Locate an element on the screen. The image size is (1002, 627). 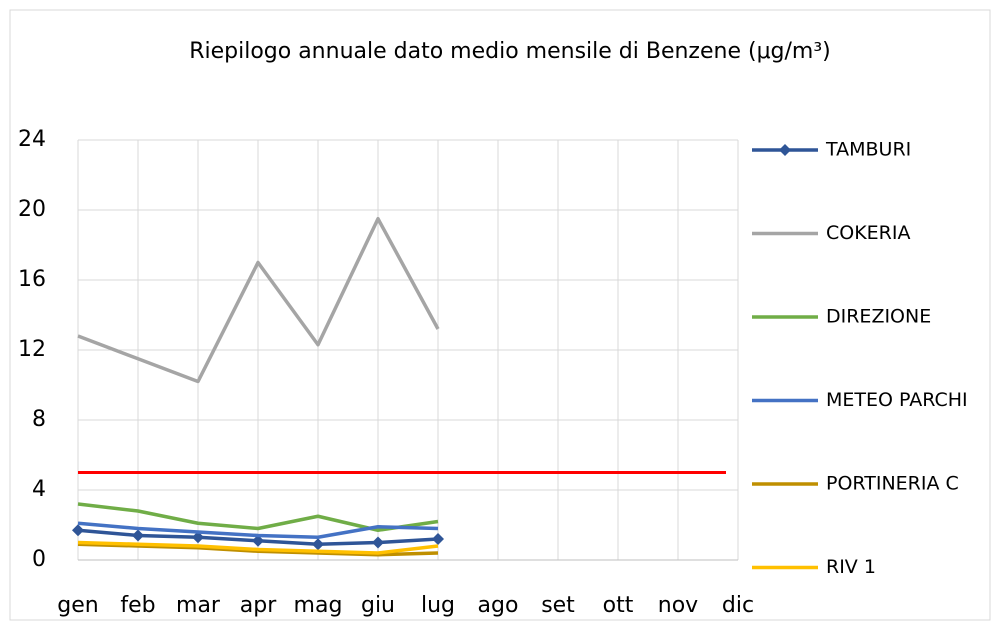
x-tick-label: mar is located at coordinates (198, 605).